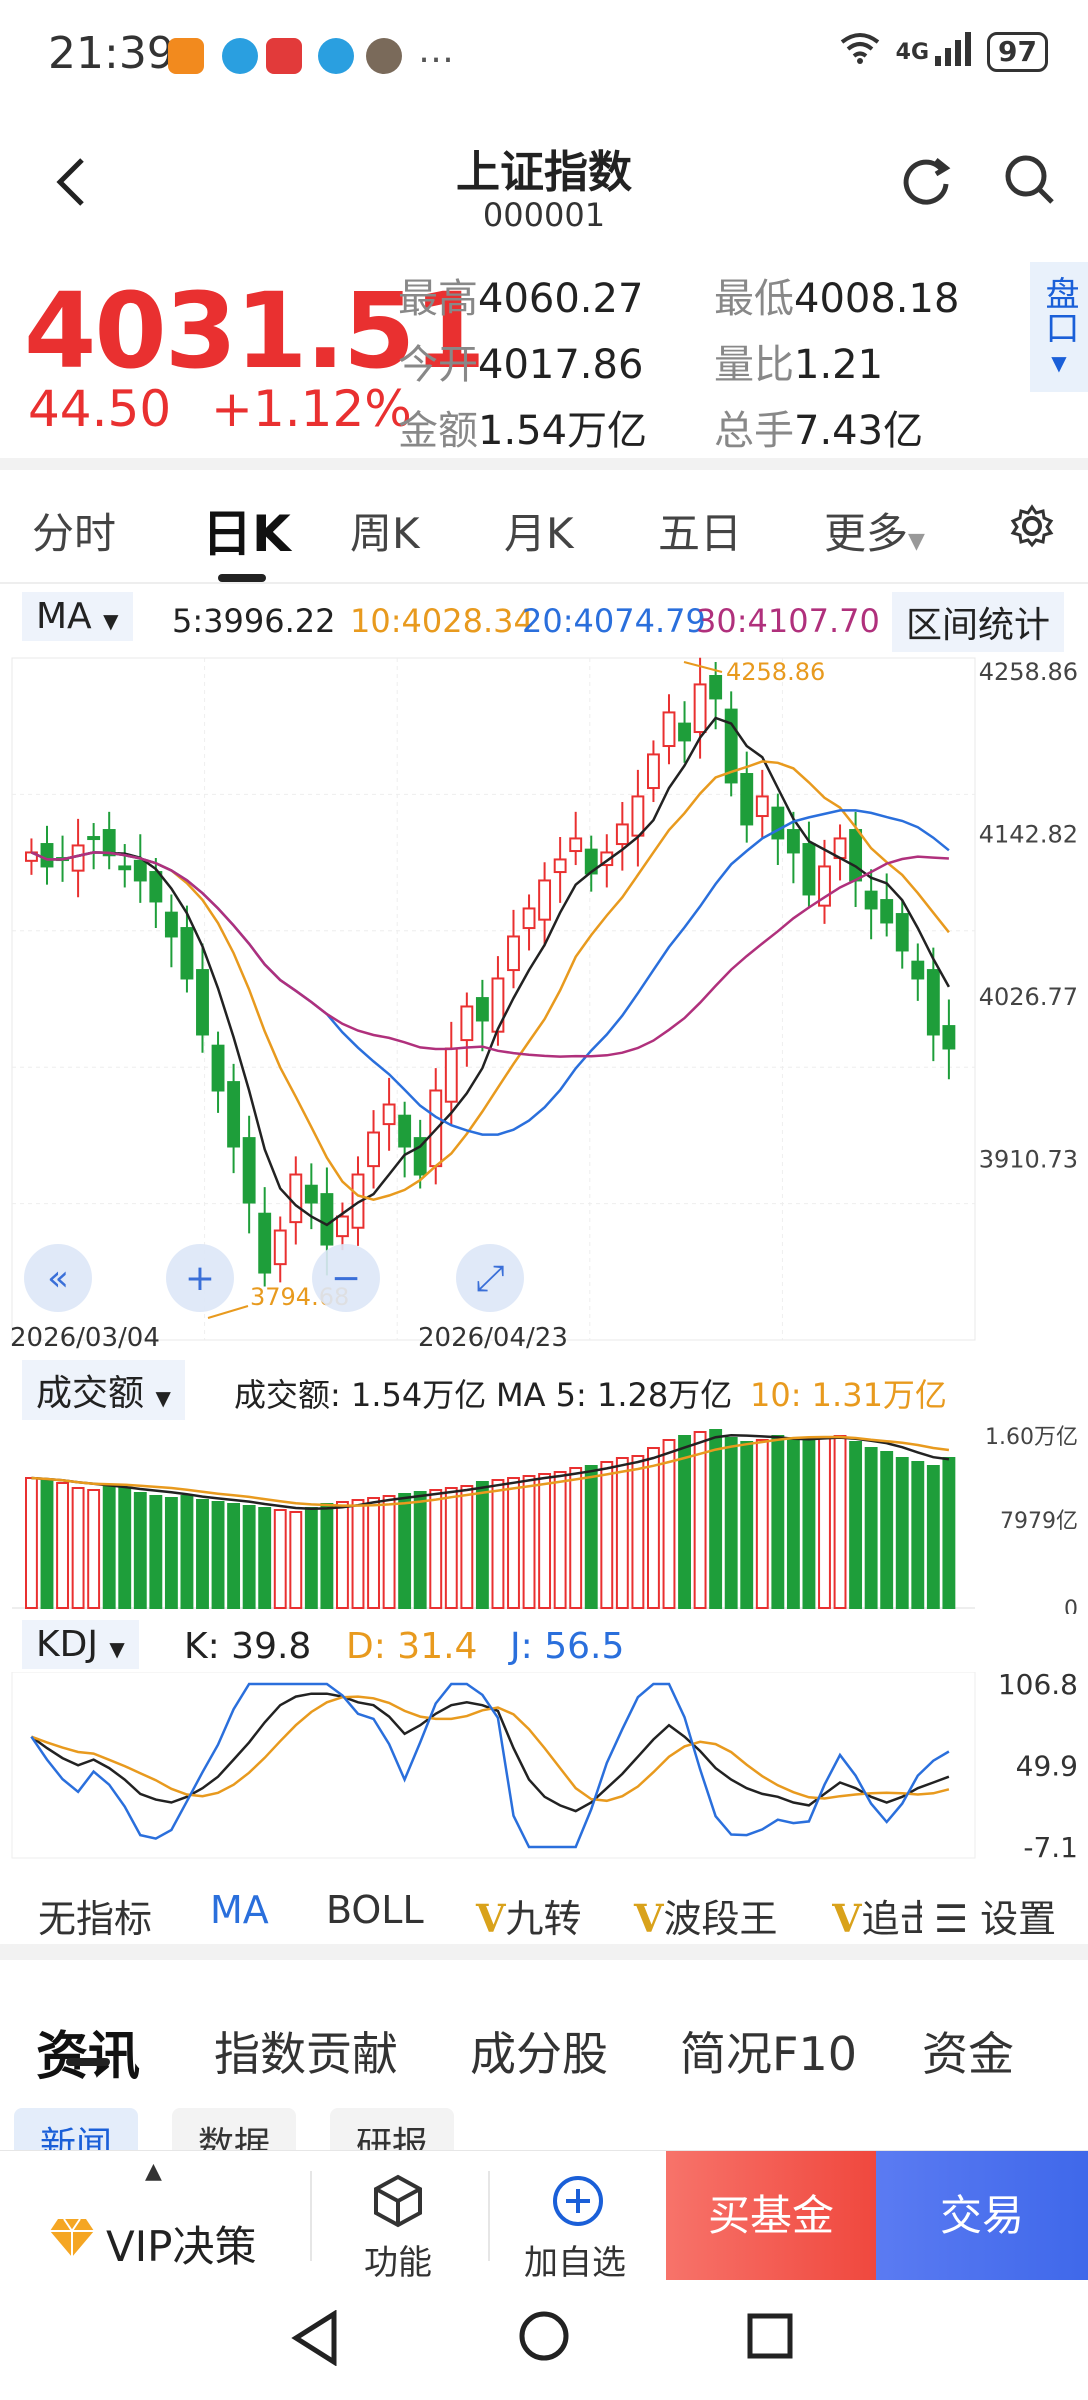 This screenshot has height=2400, width=1088. What do you see at coordinates (306, 2054) in the screenshot?
I see `tab-index-contribution: 指数贡献` at bounding box center [306, 2054].